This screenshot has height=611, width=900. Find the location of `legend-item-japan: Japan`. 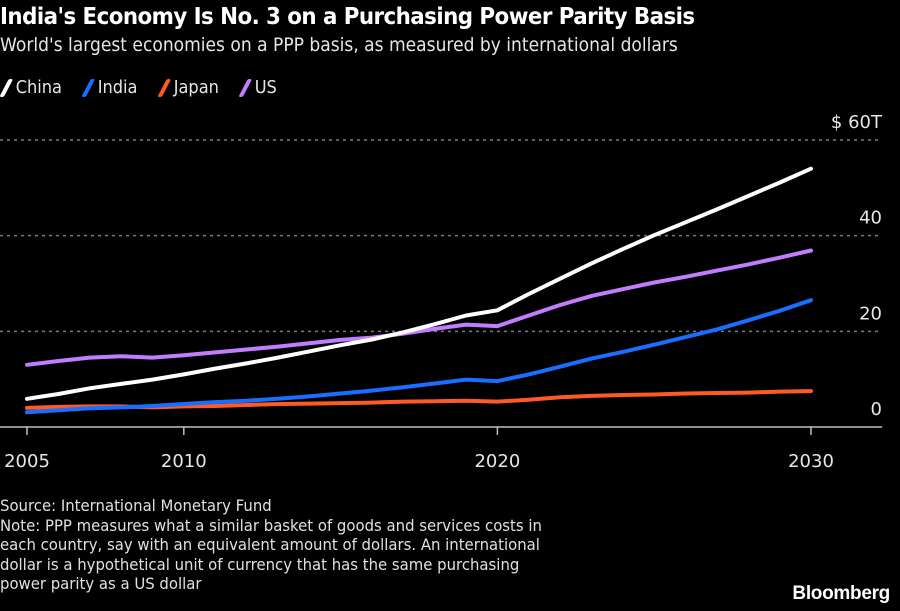

legend-item-japan: Japan is located at coordinates (187, 87).